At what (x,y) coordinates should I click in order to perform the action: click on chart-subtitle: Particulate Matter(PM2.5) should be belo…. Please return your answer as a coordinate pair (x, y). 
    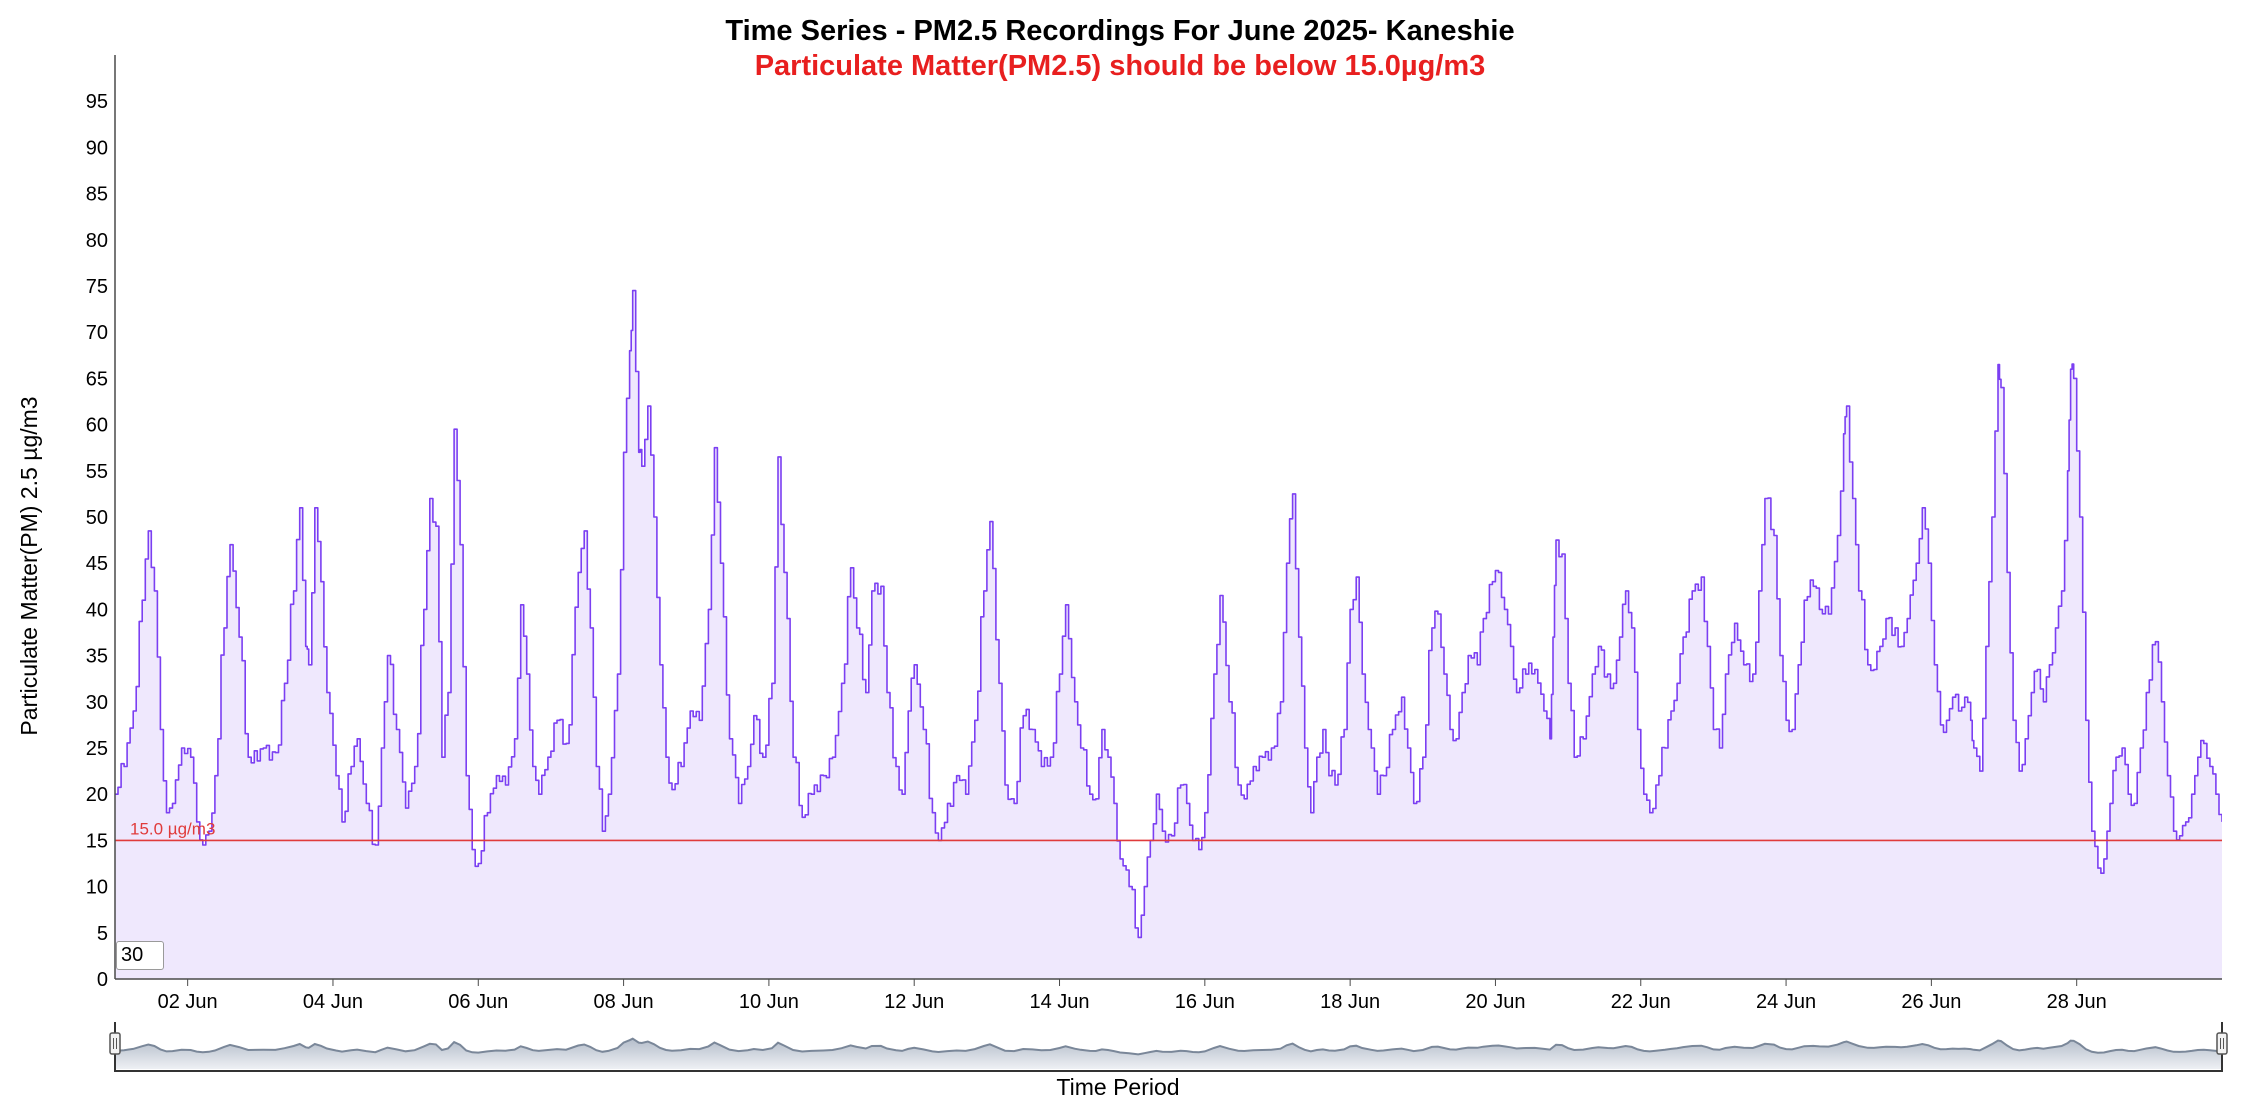
    Looking at the image, I should click on (1120, 66).